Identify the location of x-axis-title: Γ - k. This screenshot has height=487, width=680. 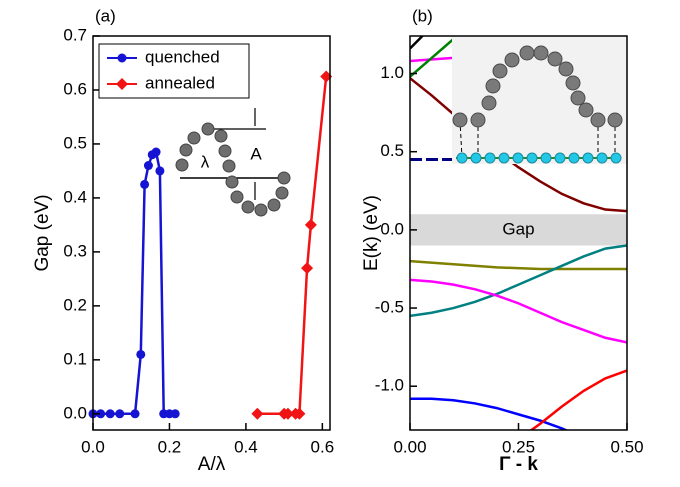
(518, 464).